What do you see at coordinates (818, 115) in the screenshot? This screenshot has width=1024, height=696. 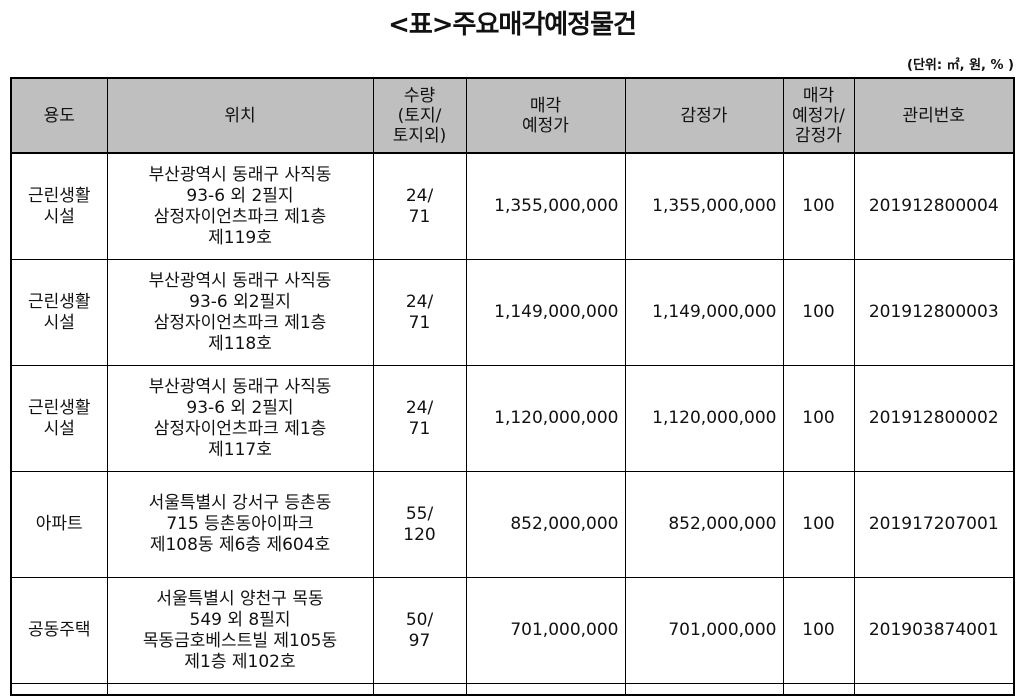 I see `header-ratio: 매각 예정가/ 감정가` at bounding box center [818, 115].